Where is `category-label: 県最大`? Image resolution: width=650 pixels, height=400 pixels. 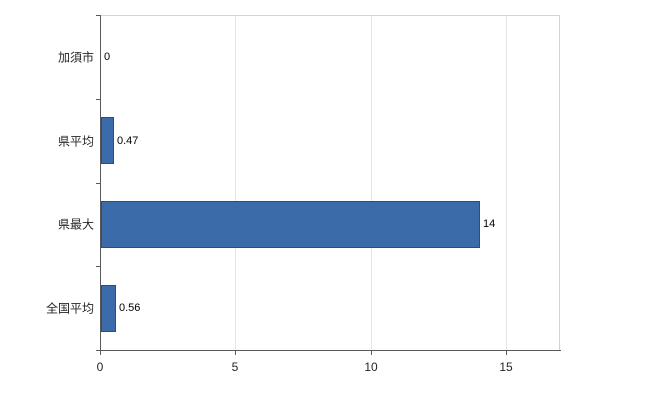 category-label: 県最大 is located at coordinates (75, 224).